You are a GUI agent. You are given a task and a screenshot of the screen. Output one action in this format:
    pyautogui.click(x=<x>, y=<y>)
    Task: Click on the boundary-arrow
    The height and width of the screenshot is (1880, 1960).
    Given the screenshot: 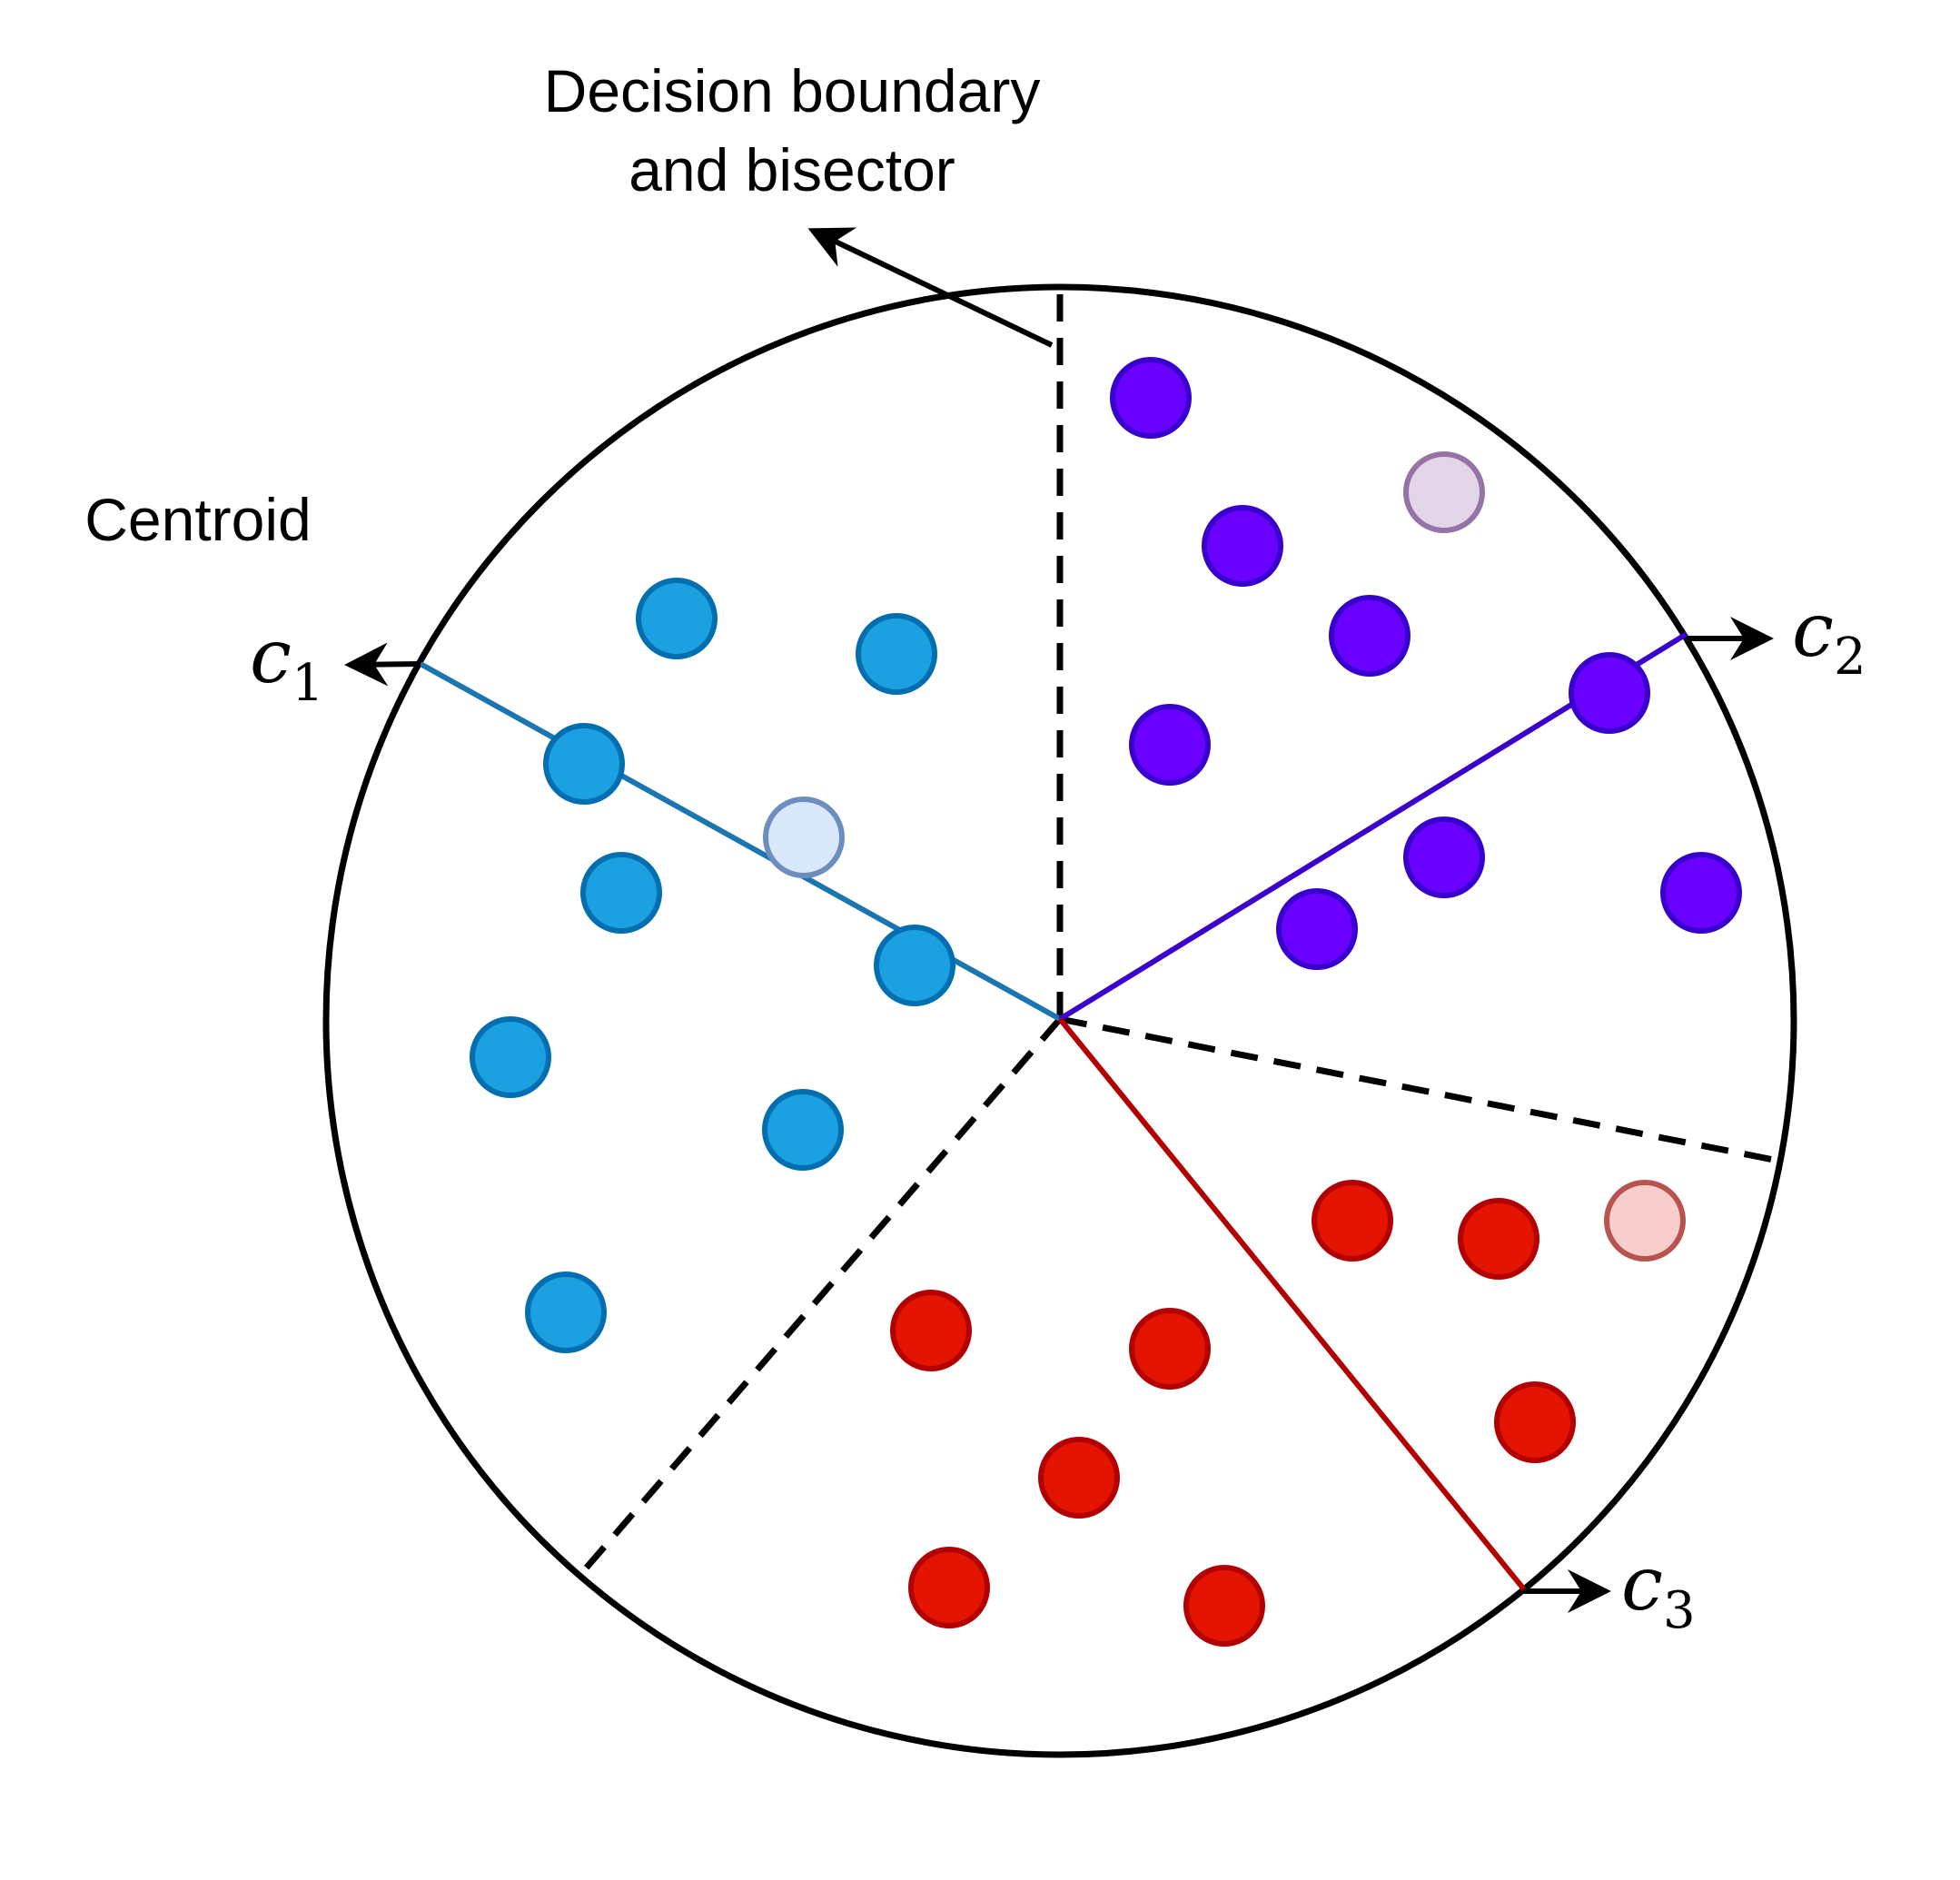 What is the action you would take?
    pyautogui.click(x=930, y=287)
    